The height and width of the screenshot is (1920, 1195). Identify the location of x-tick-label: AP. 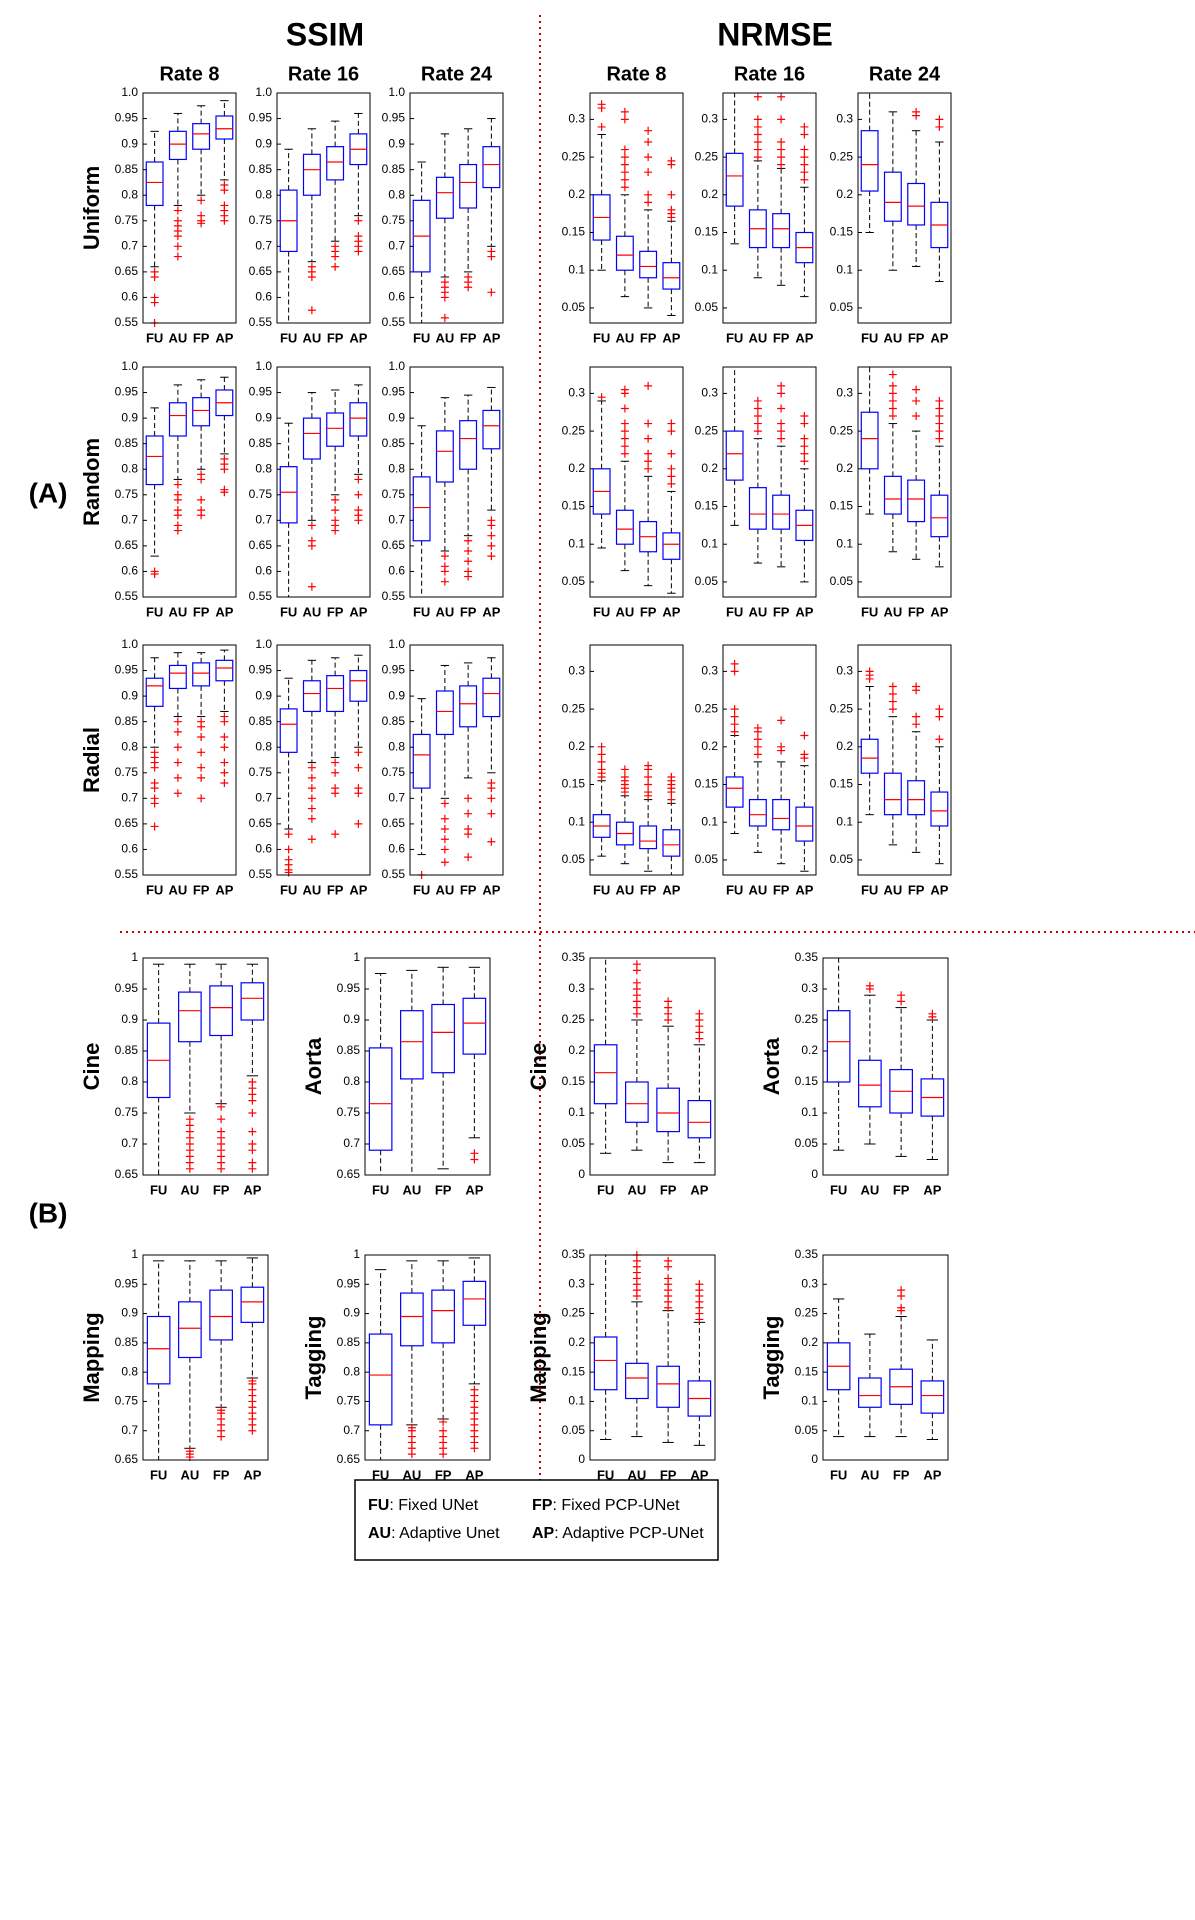
(224, 889).